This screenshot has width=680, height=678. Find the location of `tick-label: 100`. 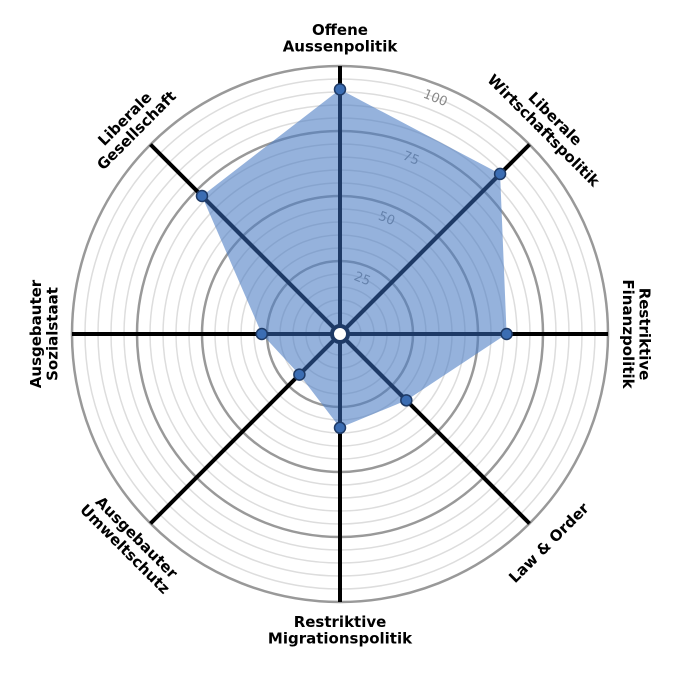

tick-label: 100 is located at coordinates (435, 98).